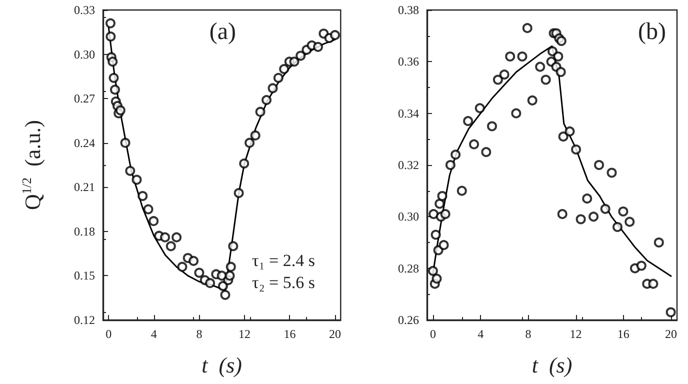  Describe the element at coordinates (408, 320) in the screenshot. I see `y-tick-label: 0.26` at that location.